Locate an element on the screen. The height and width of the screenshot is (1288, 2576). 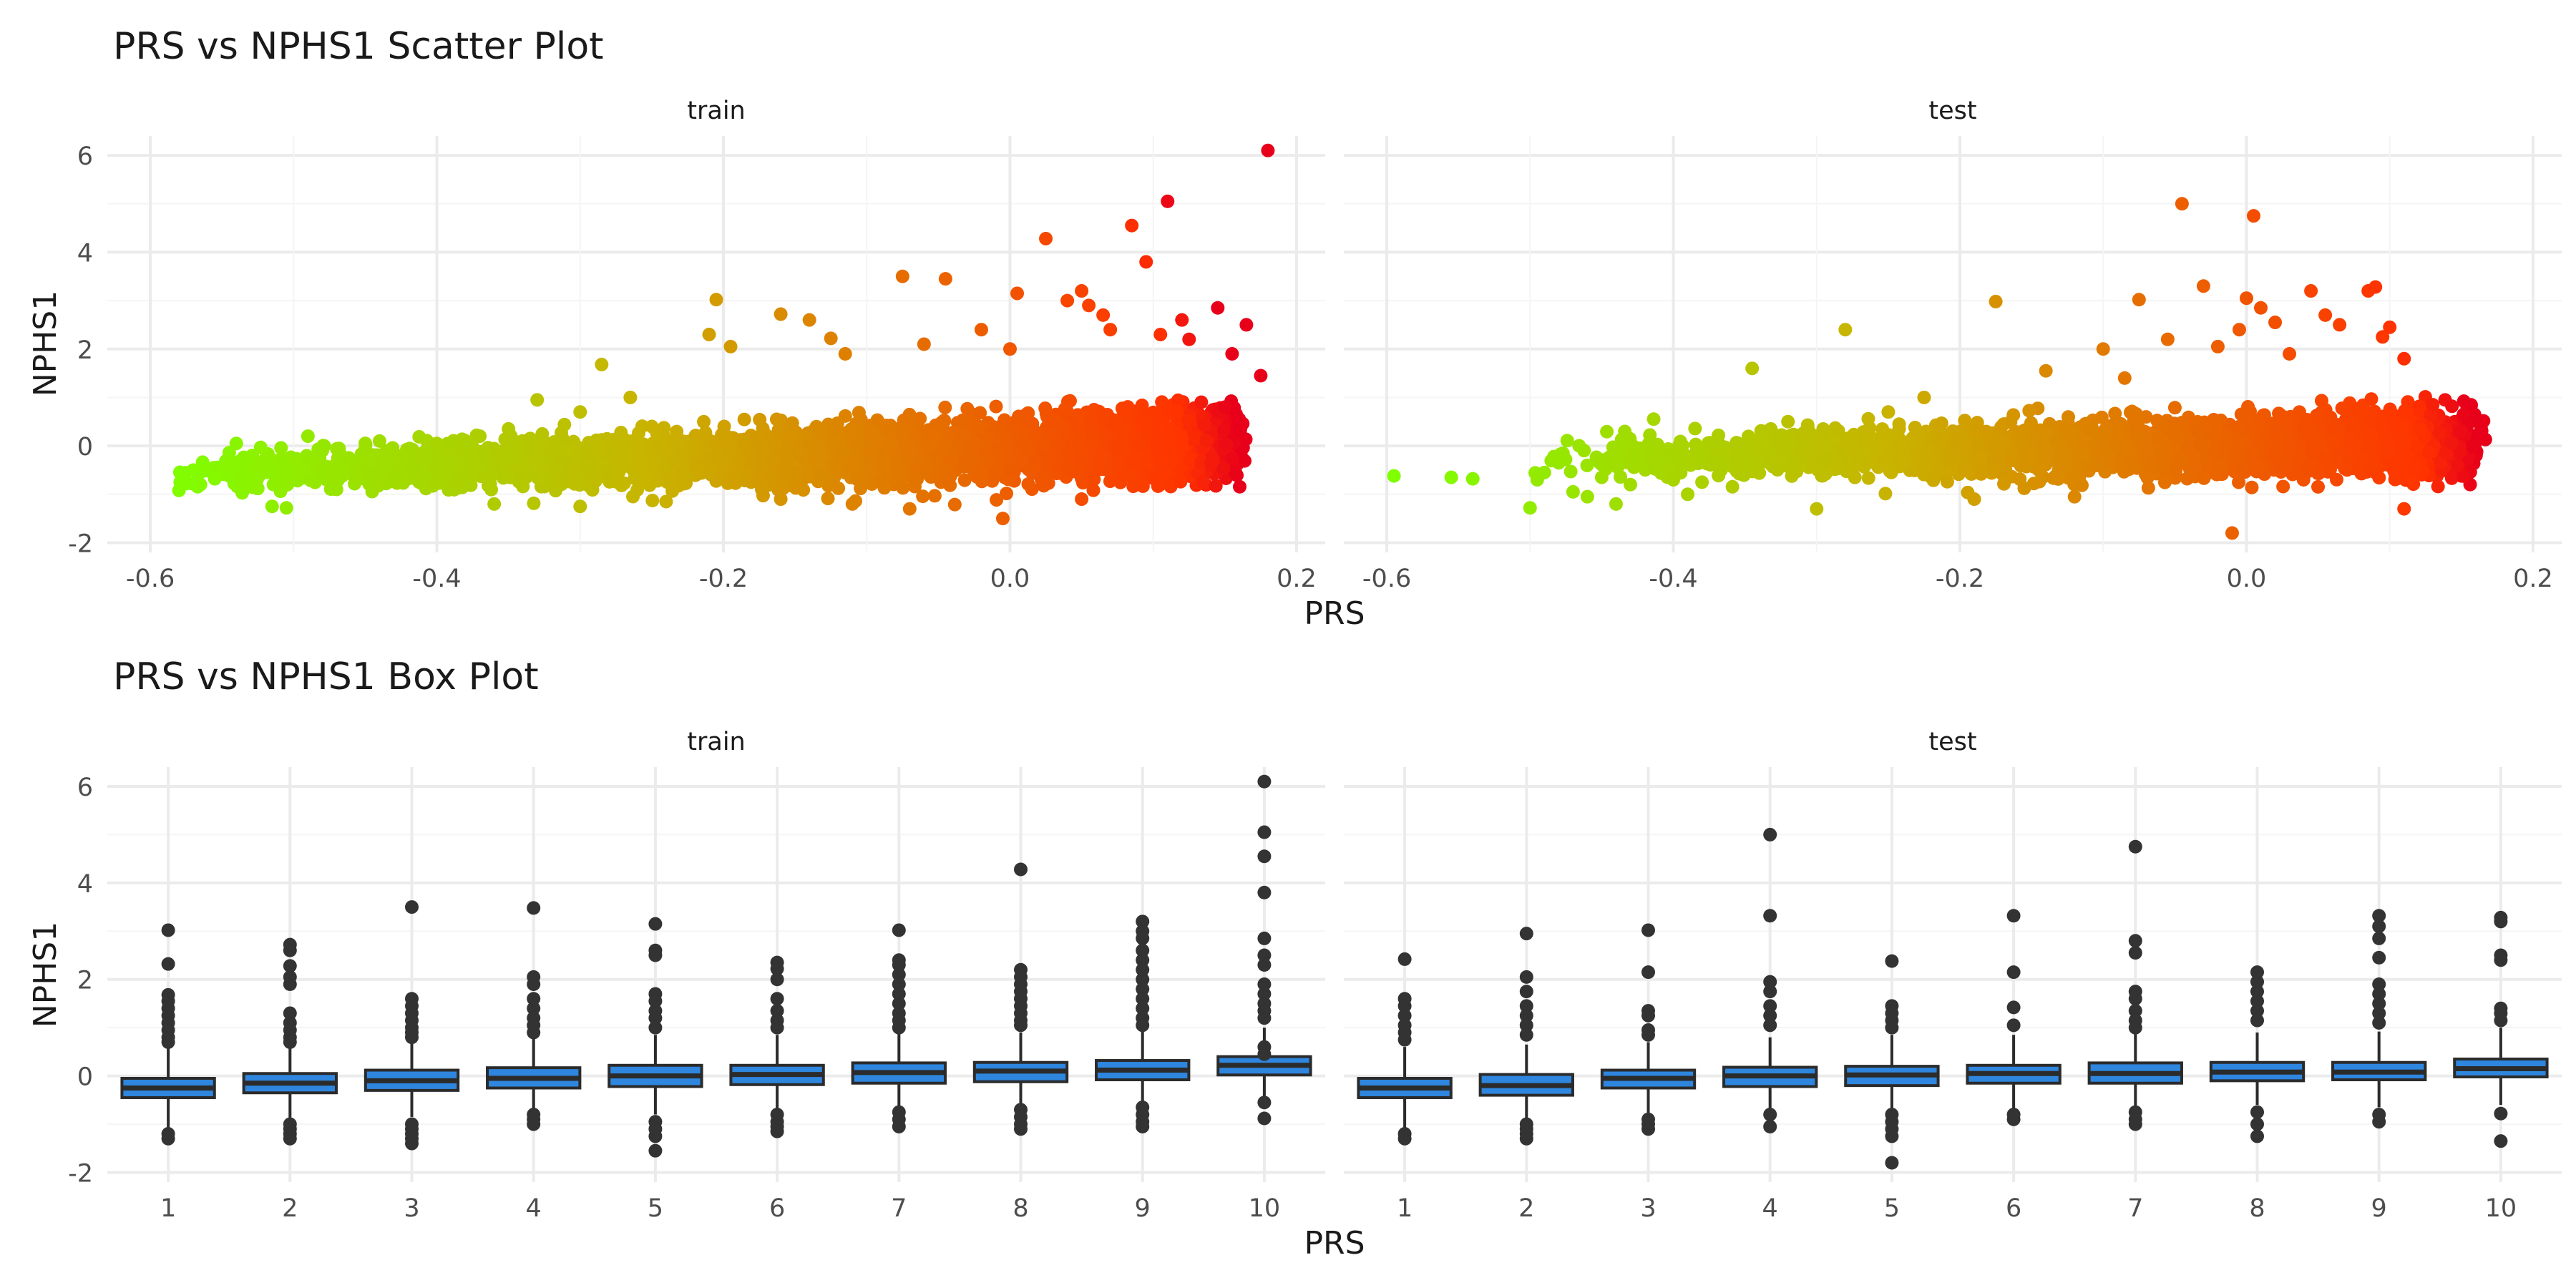
y-tick-label: 0 is located at coordinates (85, 447).